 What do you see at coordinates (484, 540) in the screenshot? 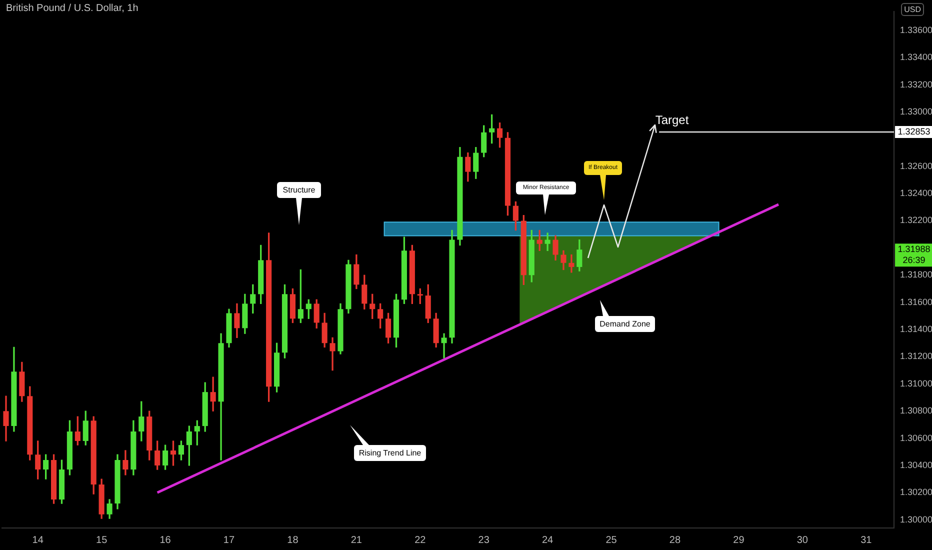
I see `x-tick-label: 23` at bounding box center [484, 540].